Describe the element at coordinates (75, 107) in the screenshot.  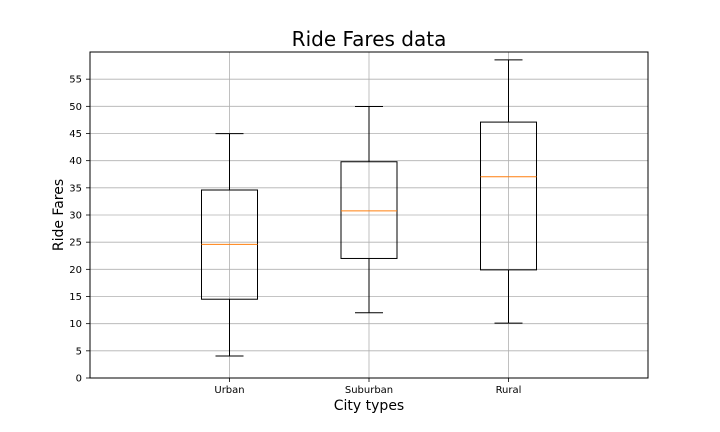
I see `y-tick-label: 50` at that location.